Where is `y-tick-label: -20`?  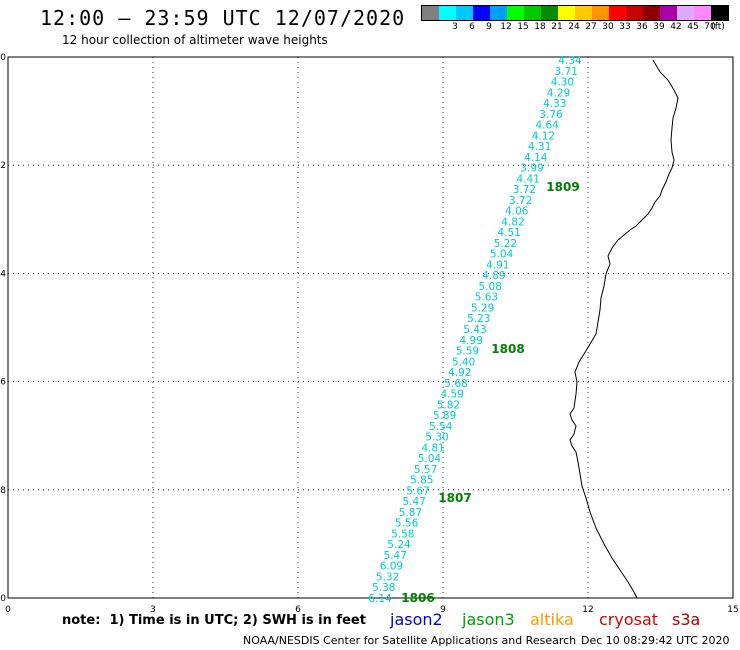 y-tick-label: -20 is located at coordinates (3, 599).